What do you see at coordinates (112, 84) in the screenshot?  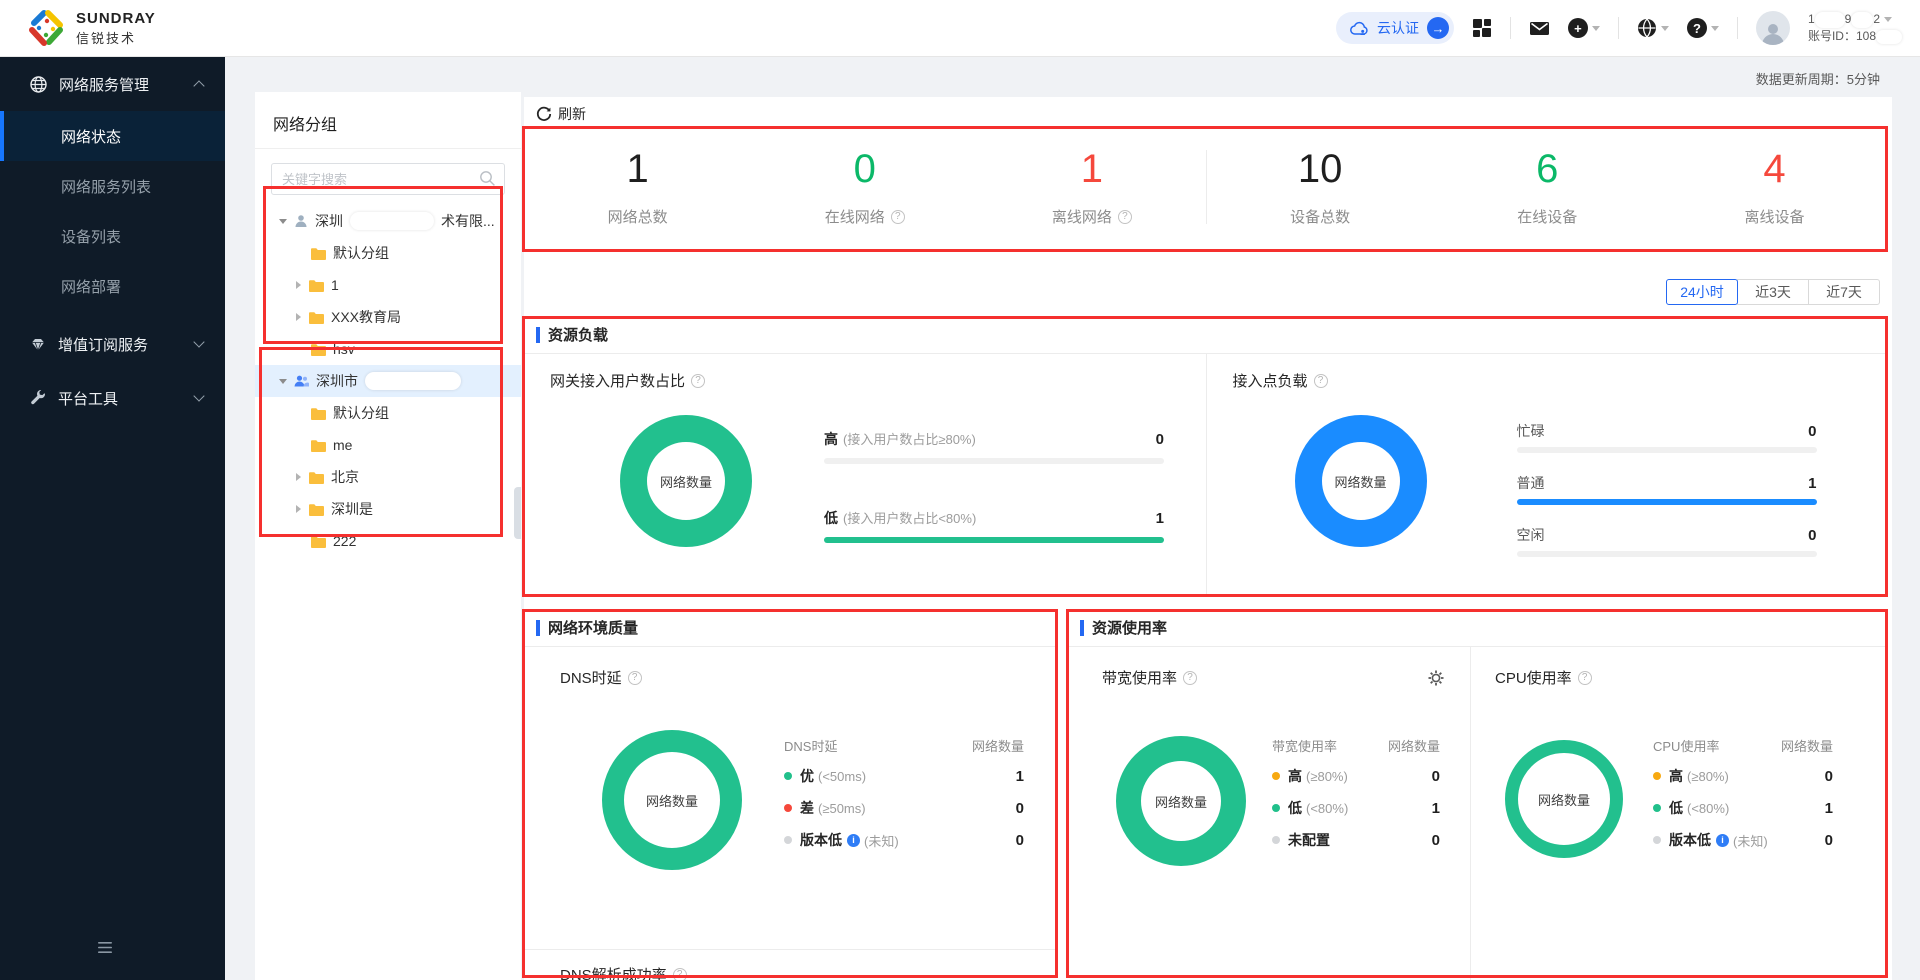 I see `sidebar-section-network-services: 网络服务管理` at bounding box center [112, 84].